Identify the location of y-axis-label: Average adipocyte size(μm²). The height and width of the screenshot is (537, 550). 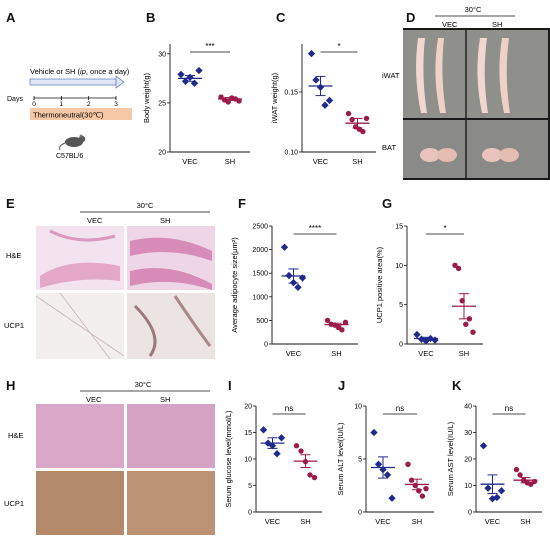
(234, 285).